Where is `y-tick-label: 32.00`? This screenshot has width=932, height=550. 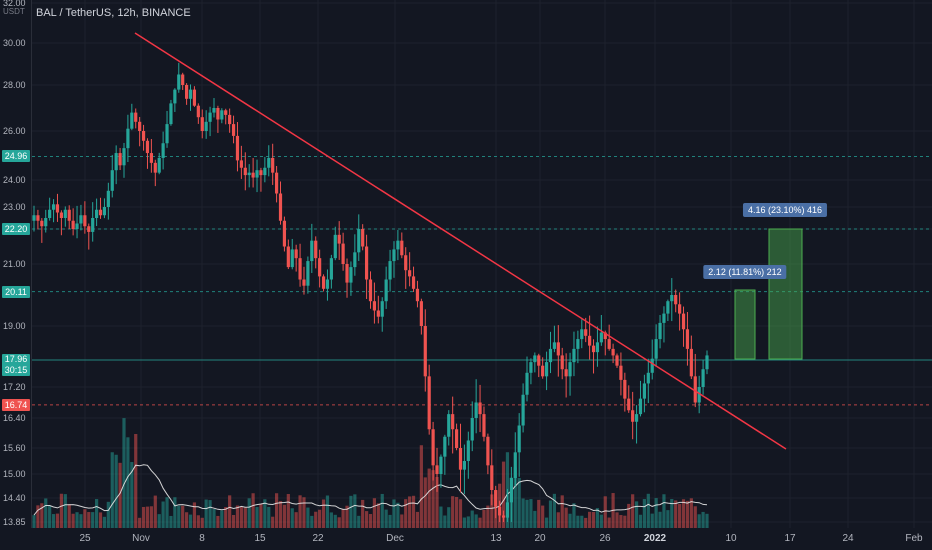 y-tick-label: 32.00 is located at coordinates (14, 4).